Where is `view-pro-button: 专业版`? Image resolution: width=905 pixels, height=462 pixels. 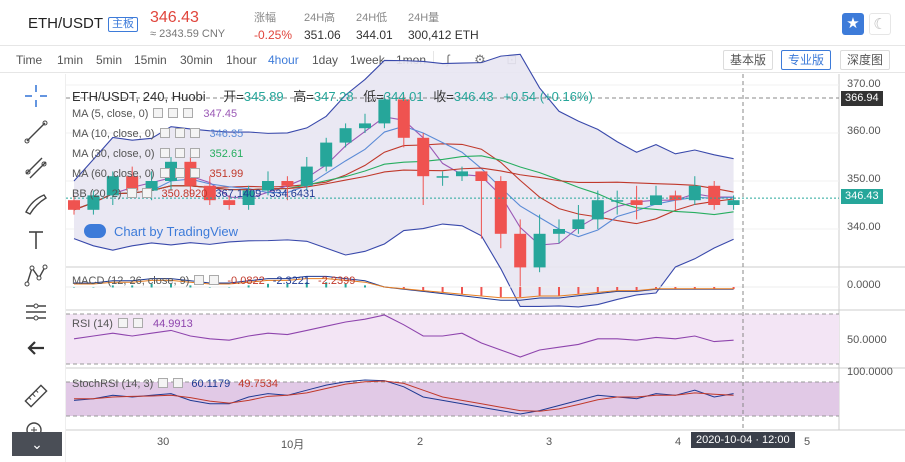 view-pro-button: 专业版 is located at coordinates (806, 60).